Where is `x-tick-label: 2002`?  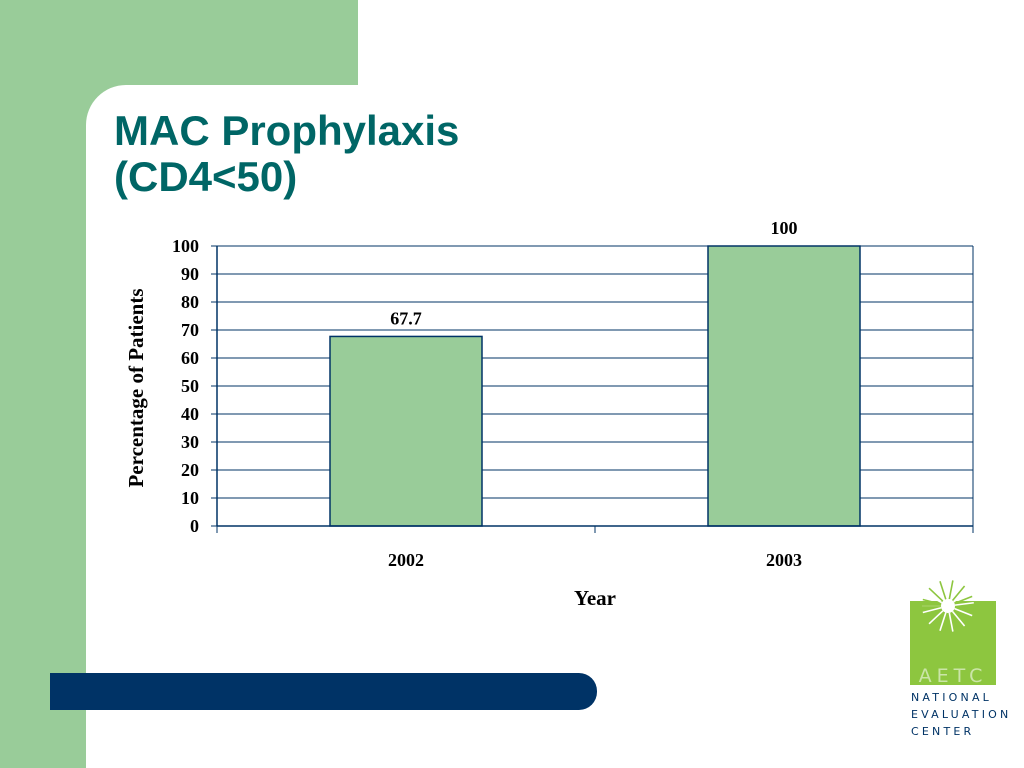 x-tick-label: 2002 is located at coordinates (406, 560).